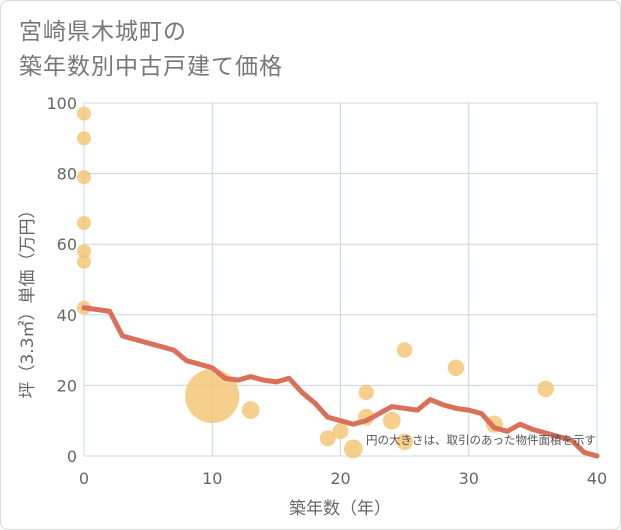 The width and height of the screenshot is (621, 530). I want to click on chart-title-line-2: 築年数別中古戸建て価格, so click(151, 67).